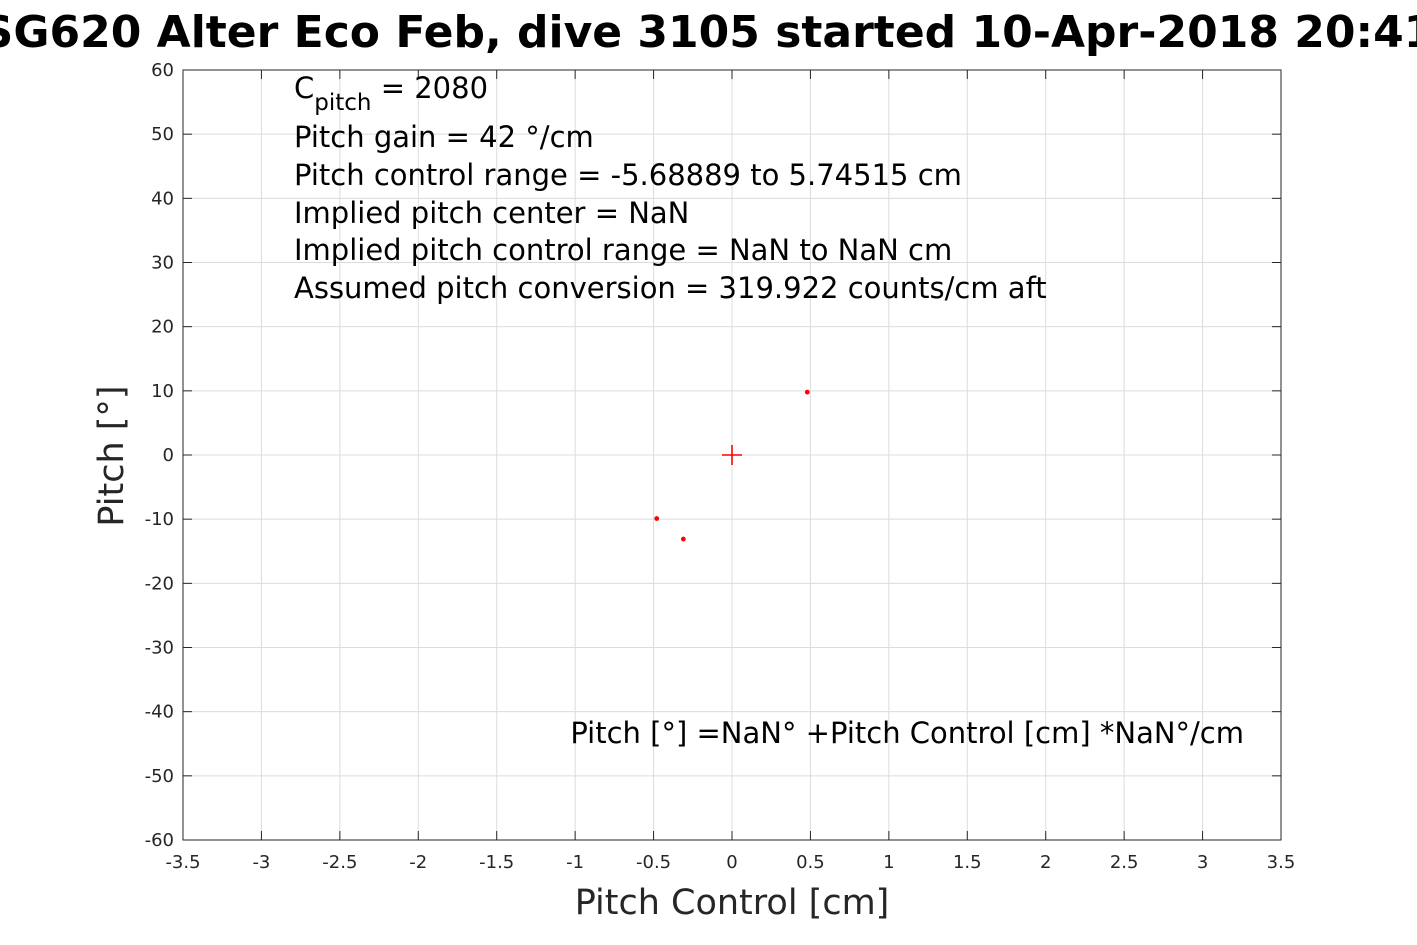  I want to click on pitch-gain-line: Pitch gain = 42 °/cm, so click(444, 137).